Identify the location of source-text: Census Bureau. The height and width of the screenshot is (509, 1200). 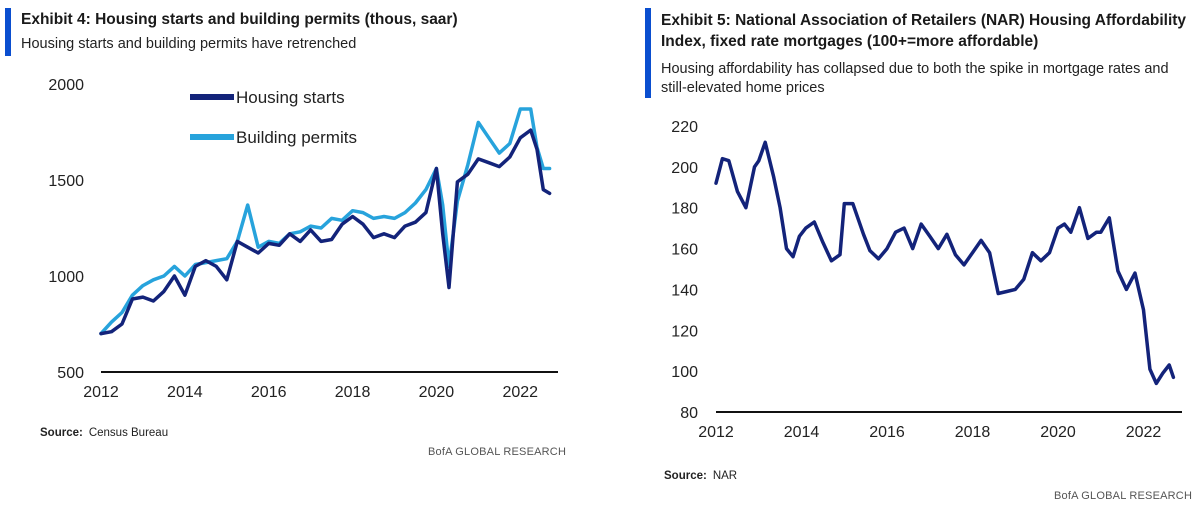
(128, 433).